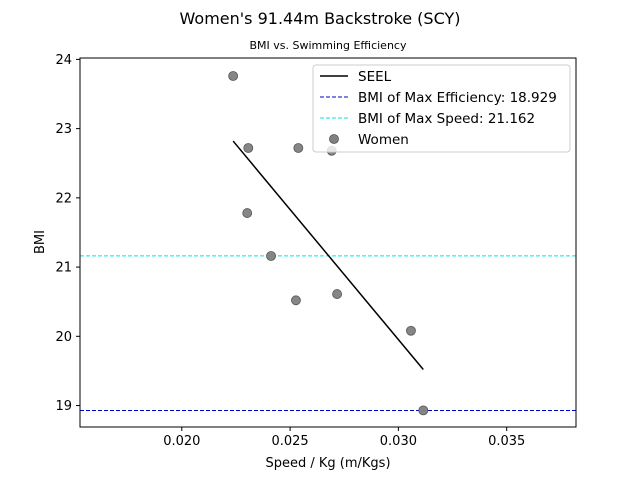 The width and height of the screenshot is (640, 480). Describe the element at coordinates (63, 129) in the screenshot. I see `y-tick-label: 23` at that location.